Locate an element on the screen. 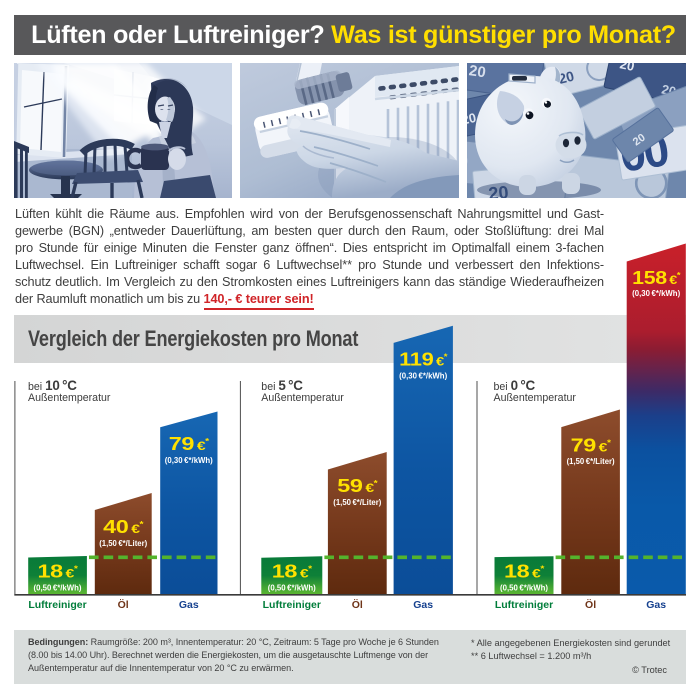 The height and width of the screenshot is (700, 700). svg-text:59 €*: 59 € * is located at coordinates (358, 486).